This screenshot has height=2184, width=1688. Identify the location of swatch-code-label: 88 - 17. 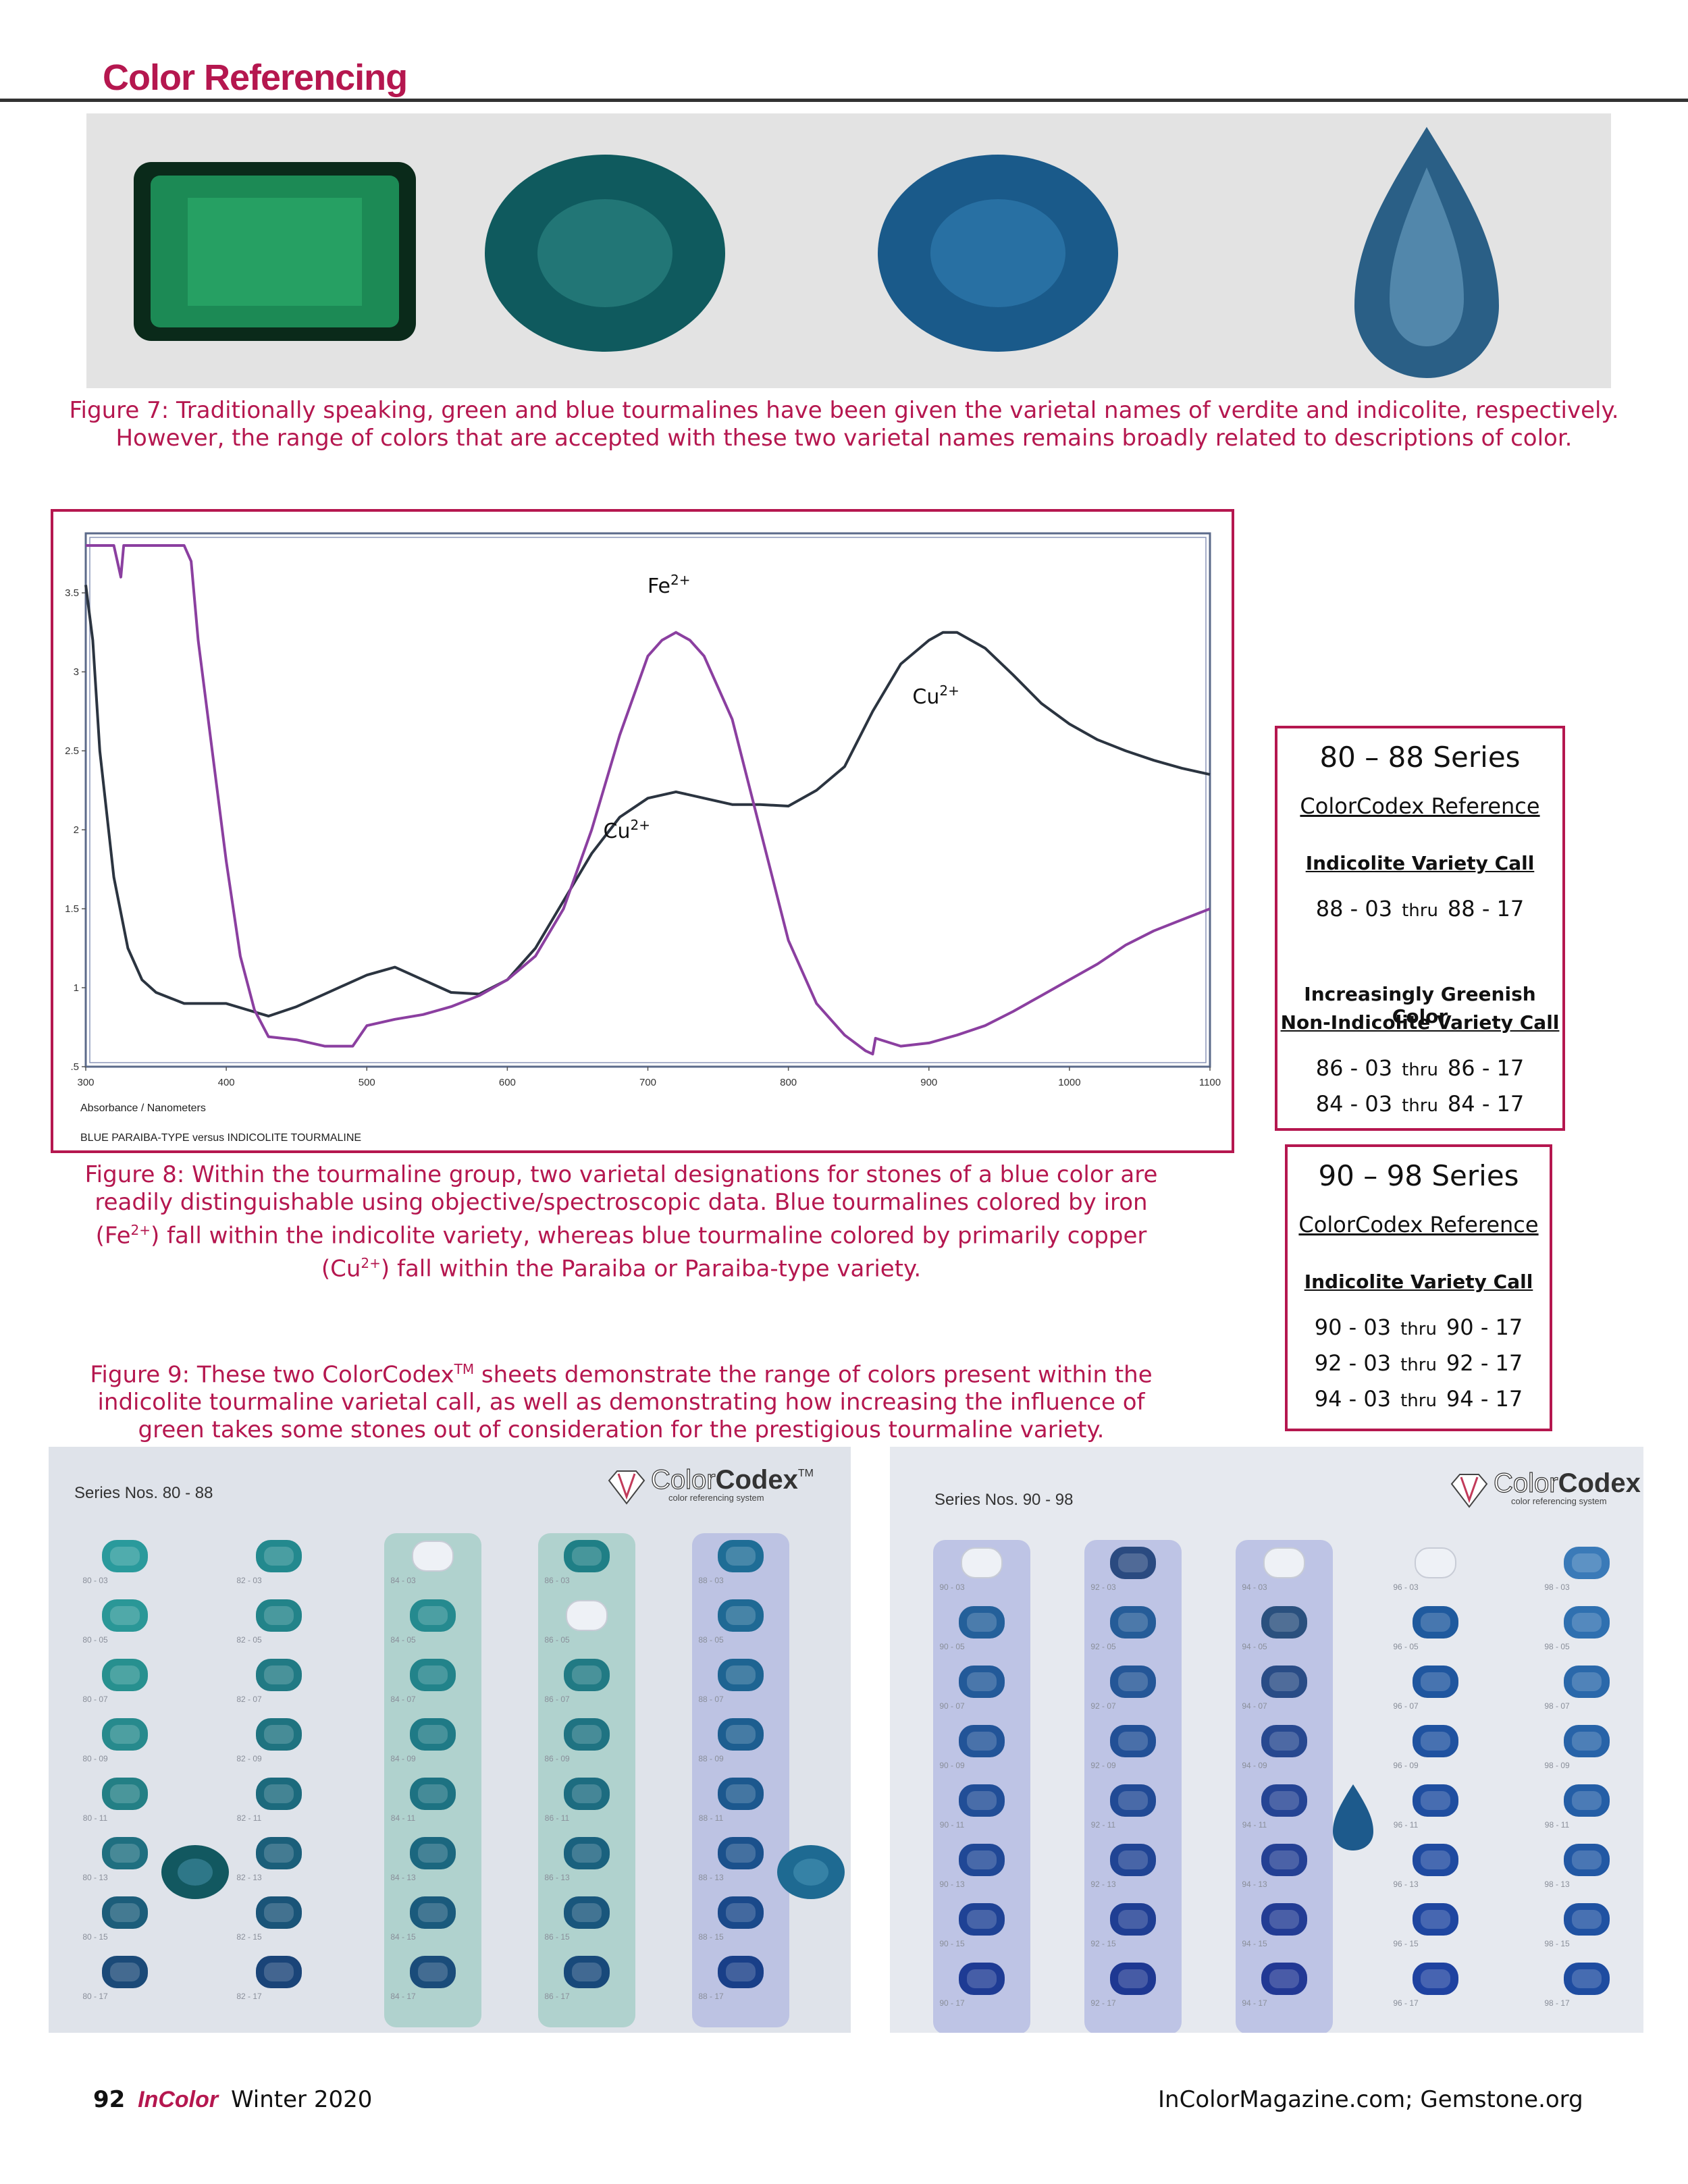
(711, 1996).